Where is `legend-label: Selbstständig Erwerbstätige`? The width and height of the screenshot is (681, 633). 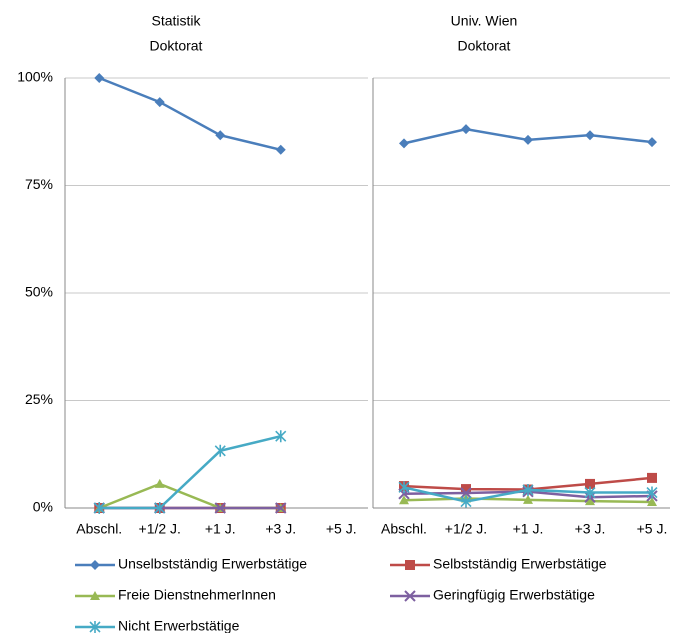 legend-label: Selbstständig Erwerbstätige is located at coordinates (520, 564).